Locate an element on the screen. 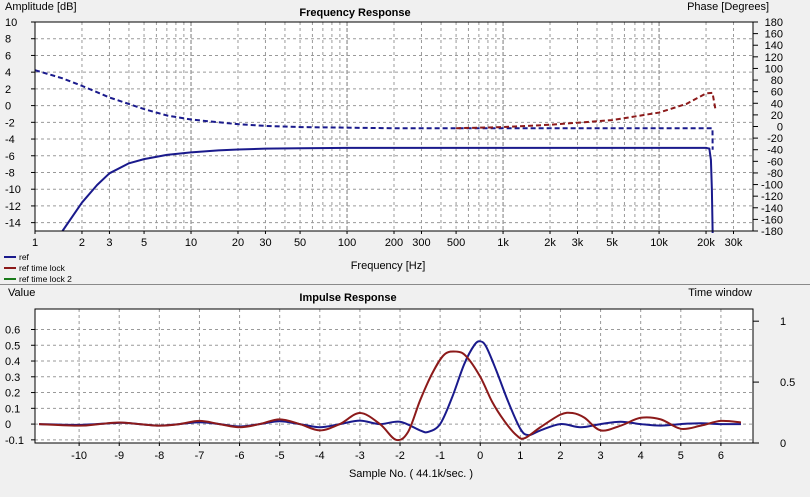 The width and height of the screenshot is (810, 497). amplitude-tick-label: -4 is located at coordinates (10, 140).